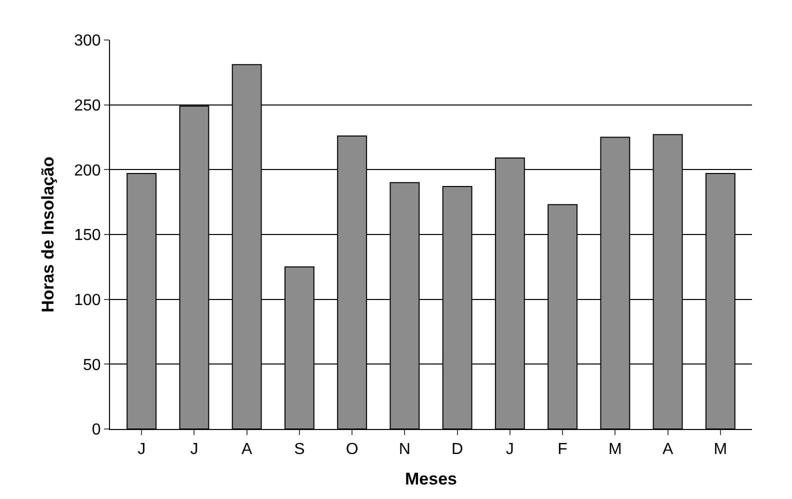 This screenshot has width=792, height=499. What do you see at coordinates (563, 449) in the screenshot?
I see `x-tick-label: F` at bounding box center [563, 449].